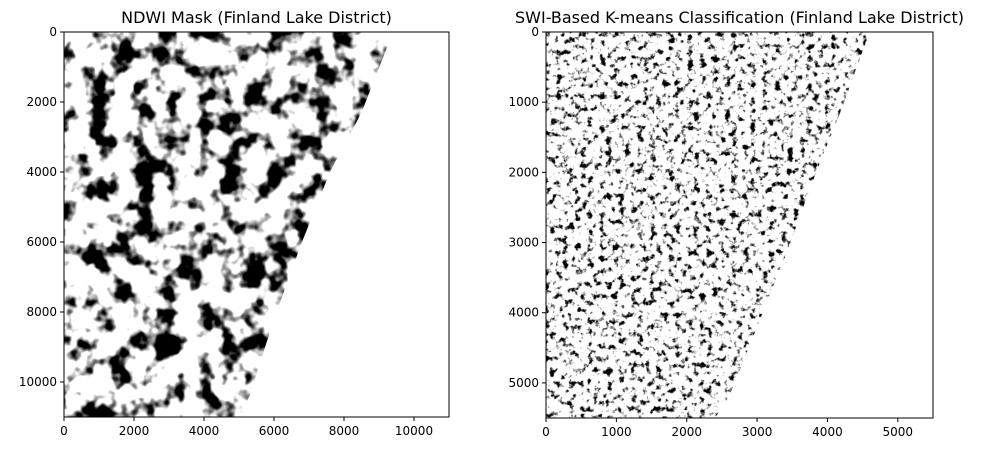 This screenshot has height=452, width=982. I want to click on y-tick-label: 3000, so click(523, 243).